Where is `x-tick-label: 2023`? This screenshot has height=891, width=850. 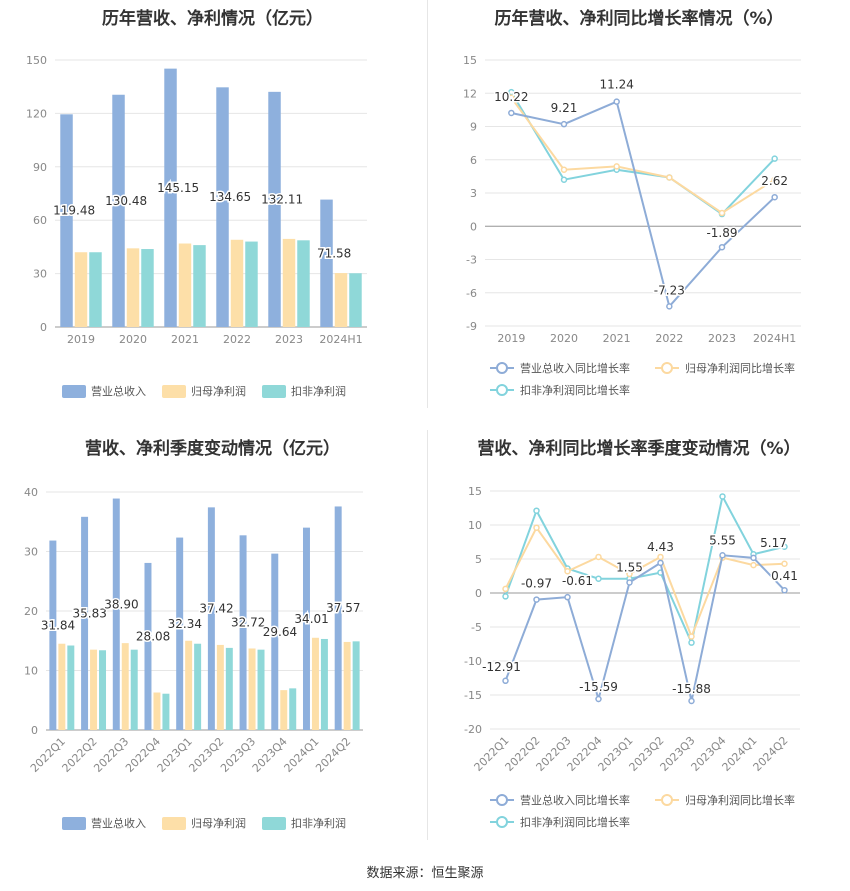
x-tick-label: 2023 is located at coordinates (722, 338).